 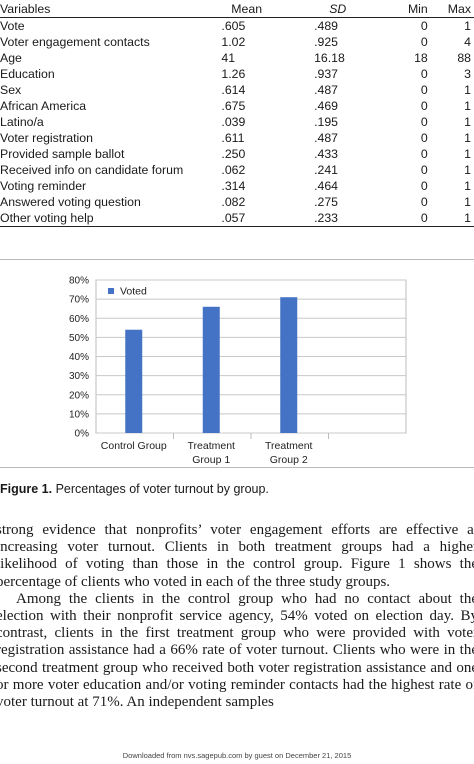 What do you see at coordinates (233, 90) in the screenshot?
I see `table-cell-mean: .614` at bounding box center [233, 90].